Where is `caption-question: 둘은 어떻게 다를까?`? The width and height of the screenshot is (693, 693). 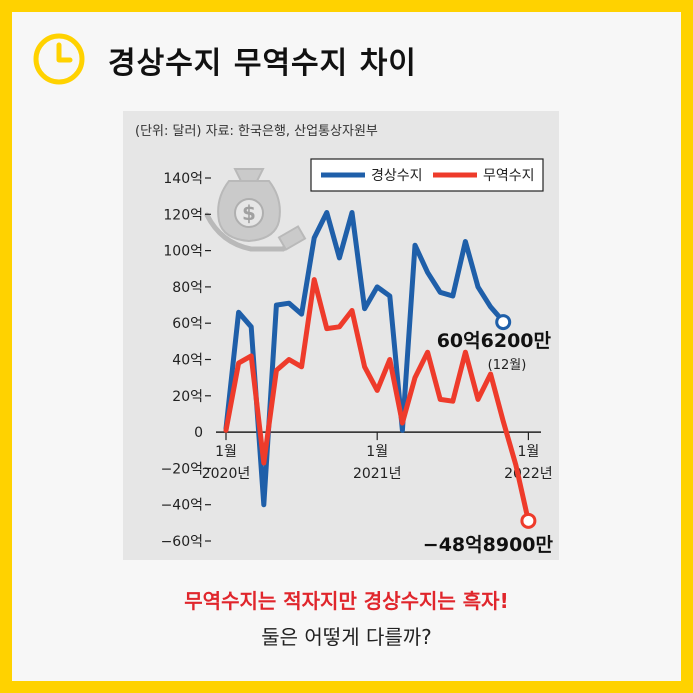 caption-question: 둘은 어떻게 다를까? is located at coordinates (346, 637).